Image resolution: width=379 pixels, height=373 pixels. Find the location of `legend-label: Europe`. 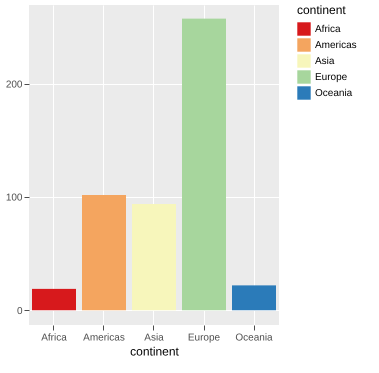

legend-label: Europe is located at coordinates (331, 77).